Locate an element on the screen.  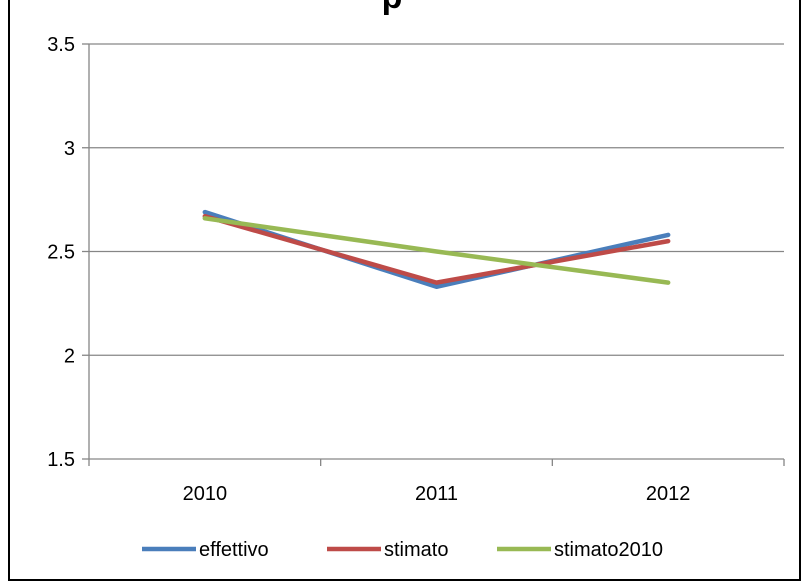
y-tick-label: 3 is located at coordinates (69, 149).